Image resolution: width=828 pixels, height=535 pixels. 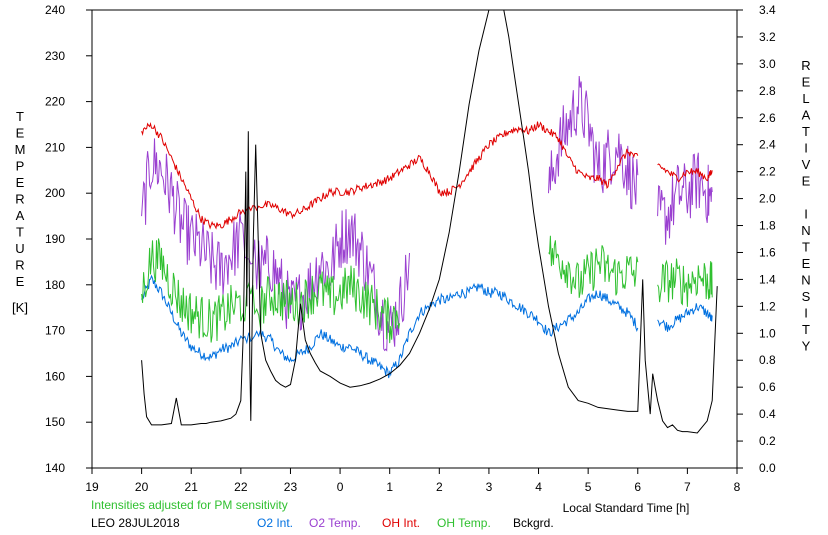 I want to click on left-tick-label: 190, so click(x=55, y=239).